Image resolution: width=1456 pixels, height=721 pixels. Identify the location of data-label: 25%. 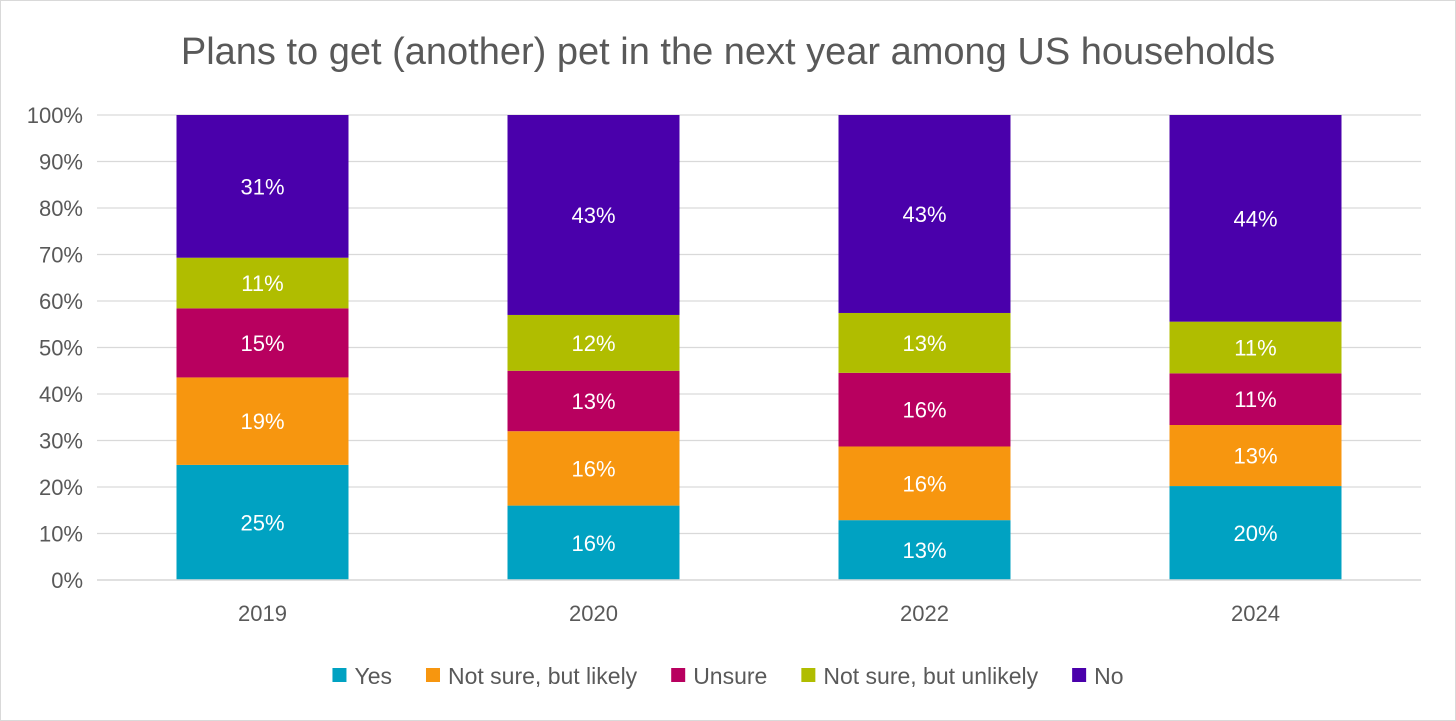
(262, 522).